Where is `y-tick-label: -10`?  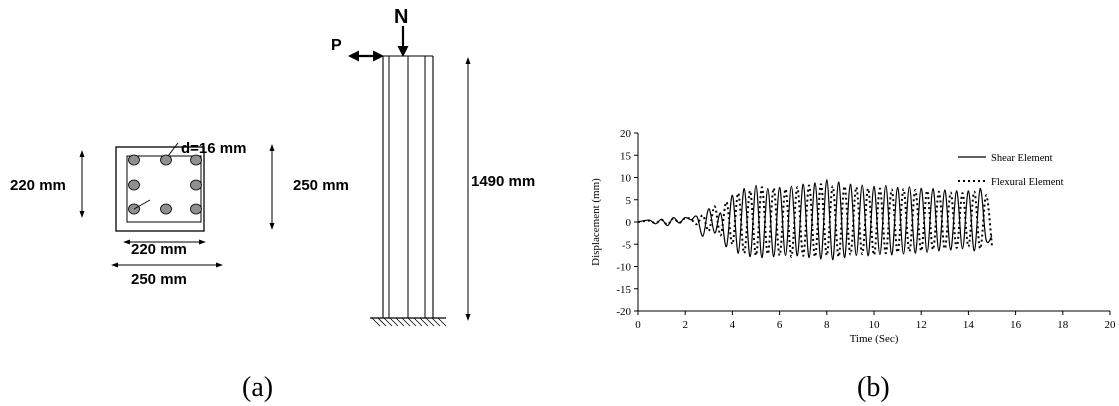 y-tick-label: -10 is located at coordinates (623, 268).